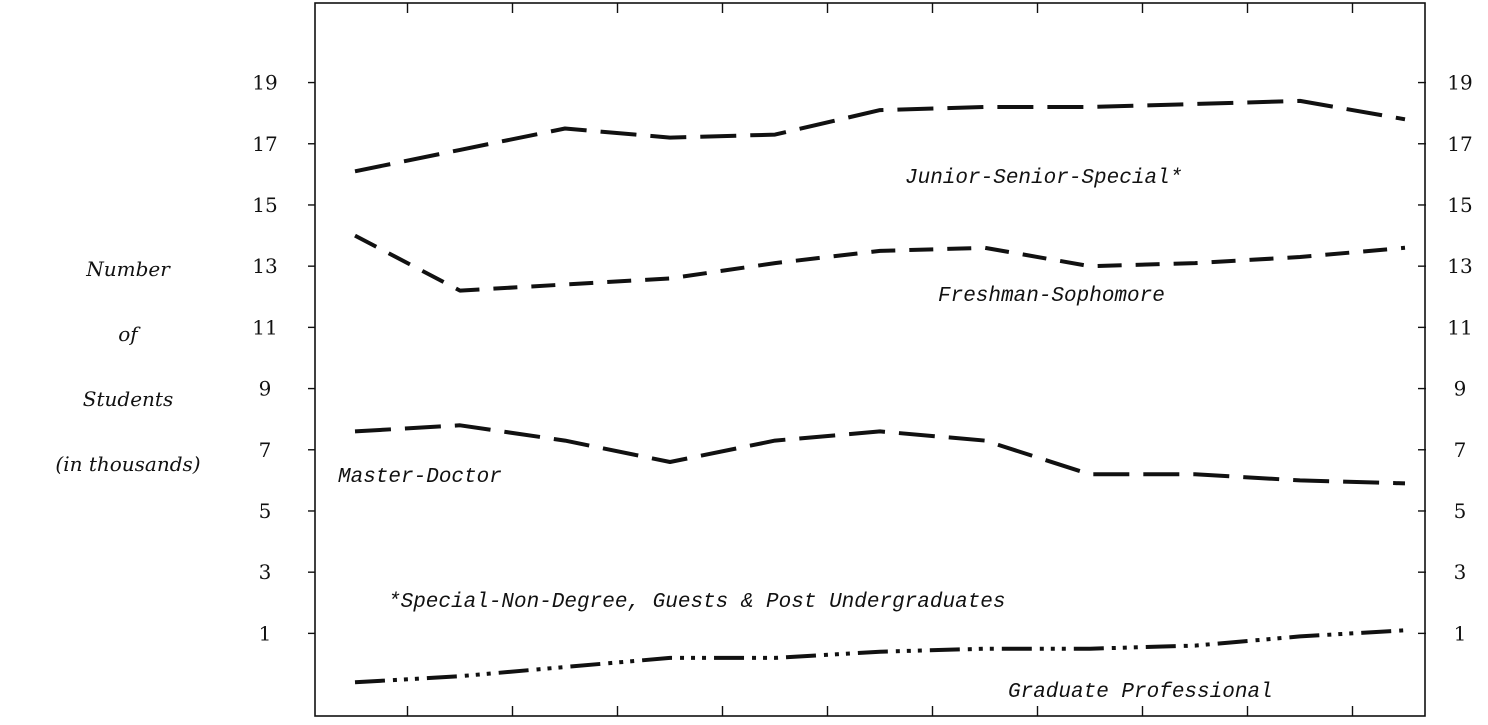 This screenshot has height=725, width=1488. Describe the element at coordinates (1460, 511) in the screenshot. I see `right-tick-label: 5` at that location.